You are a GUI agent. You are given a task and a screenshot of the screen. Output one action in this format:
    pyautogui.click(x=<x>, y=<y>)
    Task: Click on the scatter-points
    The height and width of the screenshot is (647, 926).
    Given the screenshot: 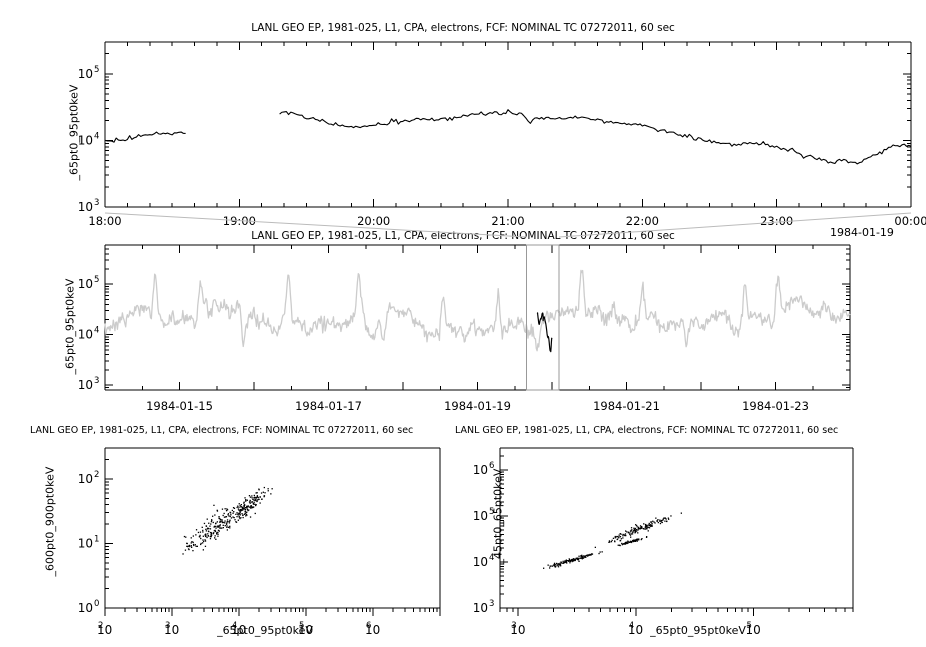 What is the action you would take?
    pyautogui.click(x=227, y=520)
    